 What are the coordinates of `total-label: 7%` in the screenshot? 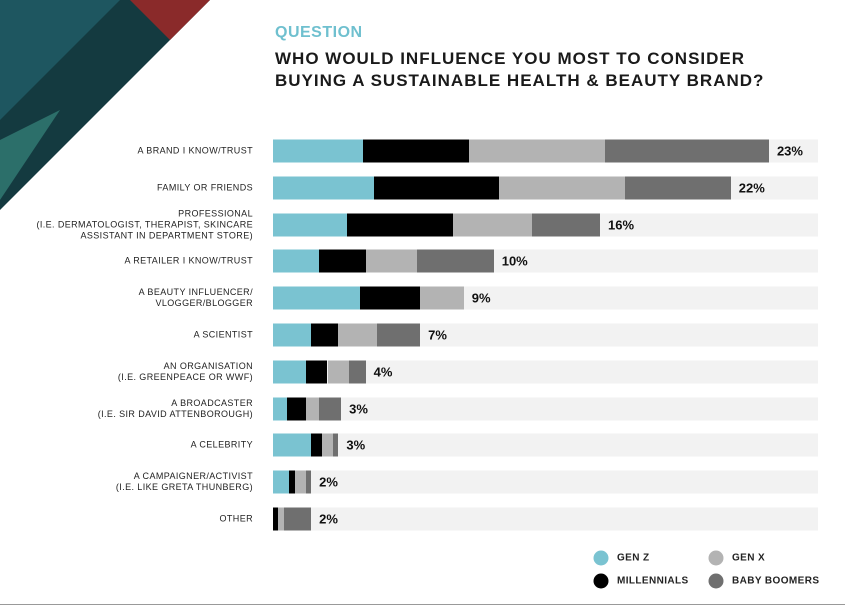 It's located at (437, 335).